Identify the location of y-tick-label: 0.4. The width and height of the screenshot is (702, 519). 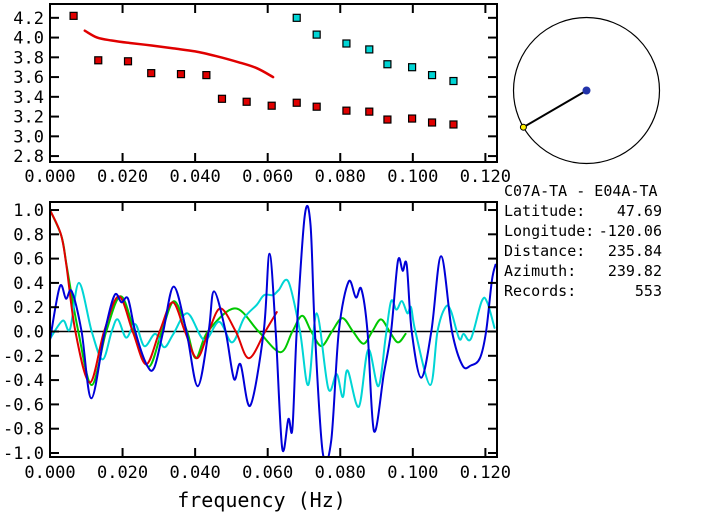
(28, 284).